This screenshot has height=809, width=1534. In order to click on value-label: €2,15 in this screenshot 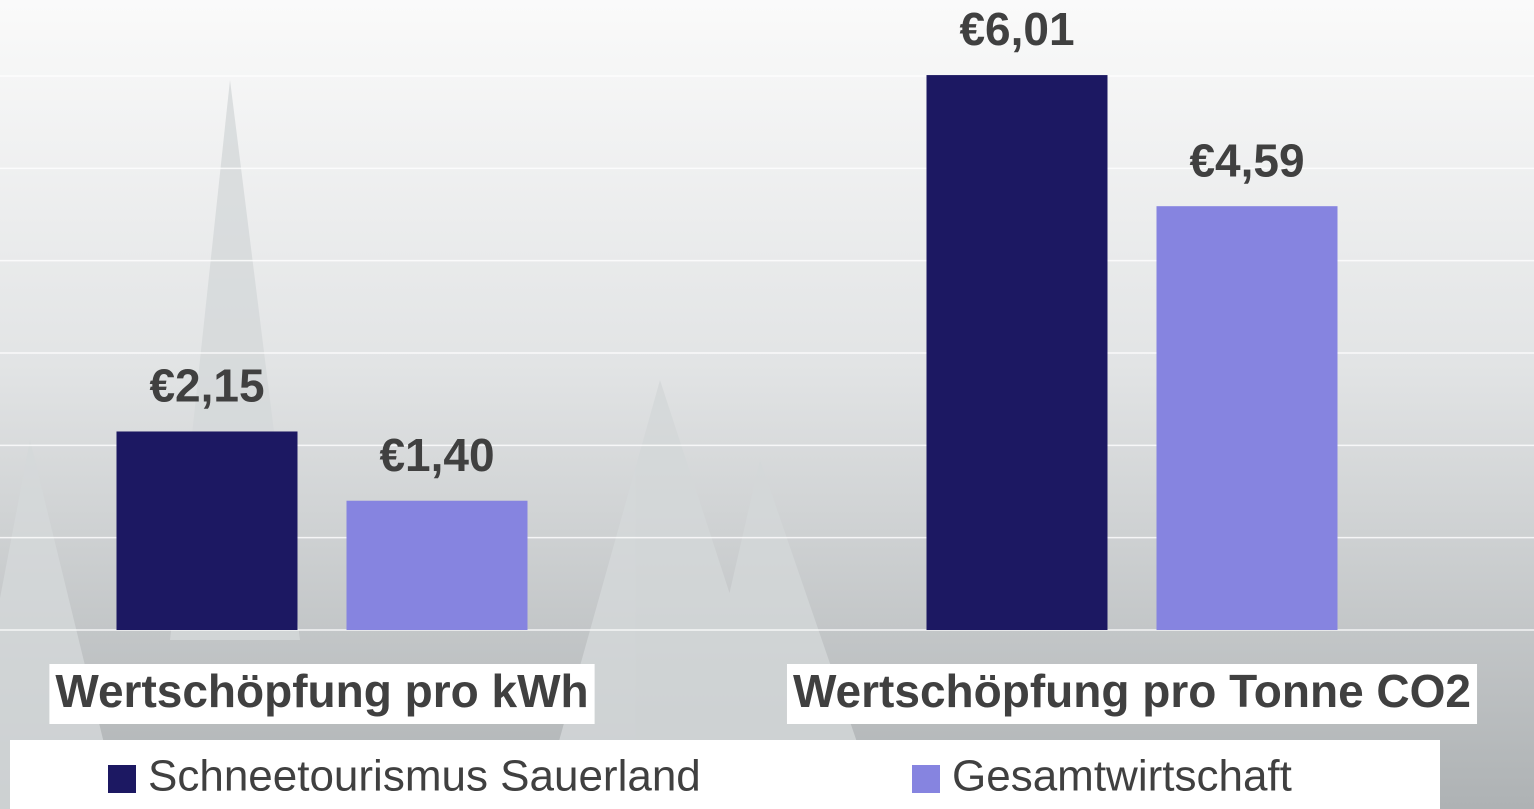, I will do `click(206, 386)`.